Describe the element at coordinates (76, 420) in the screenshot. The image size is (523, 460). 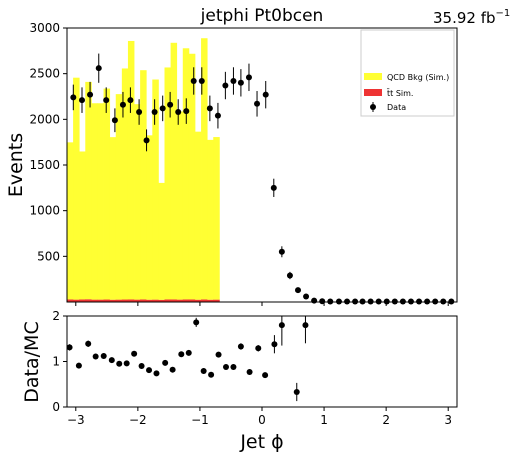
I see `x-tick-label: −3` at that location.